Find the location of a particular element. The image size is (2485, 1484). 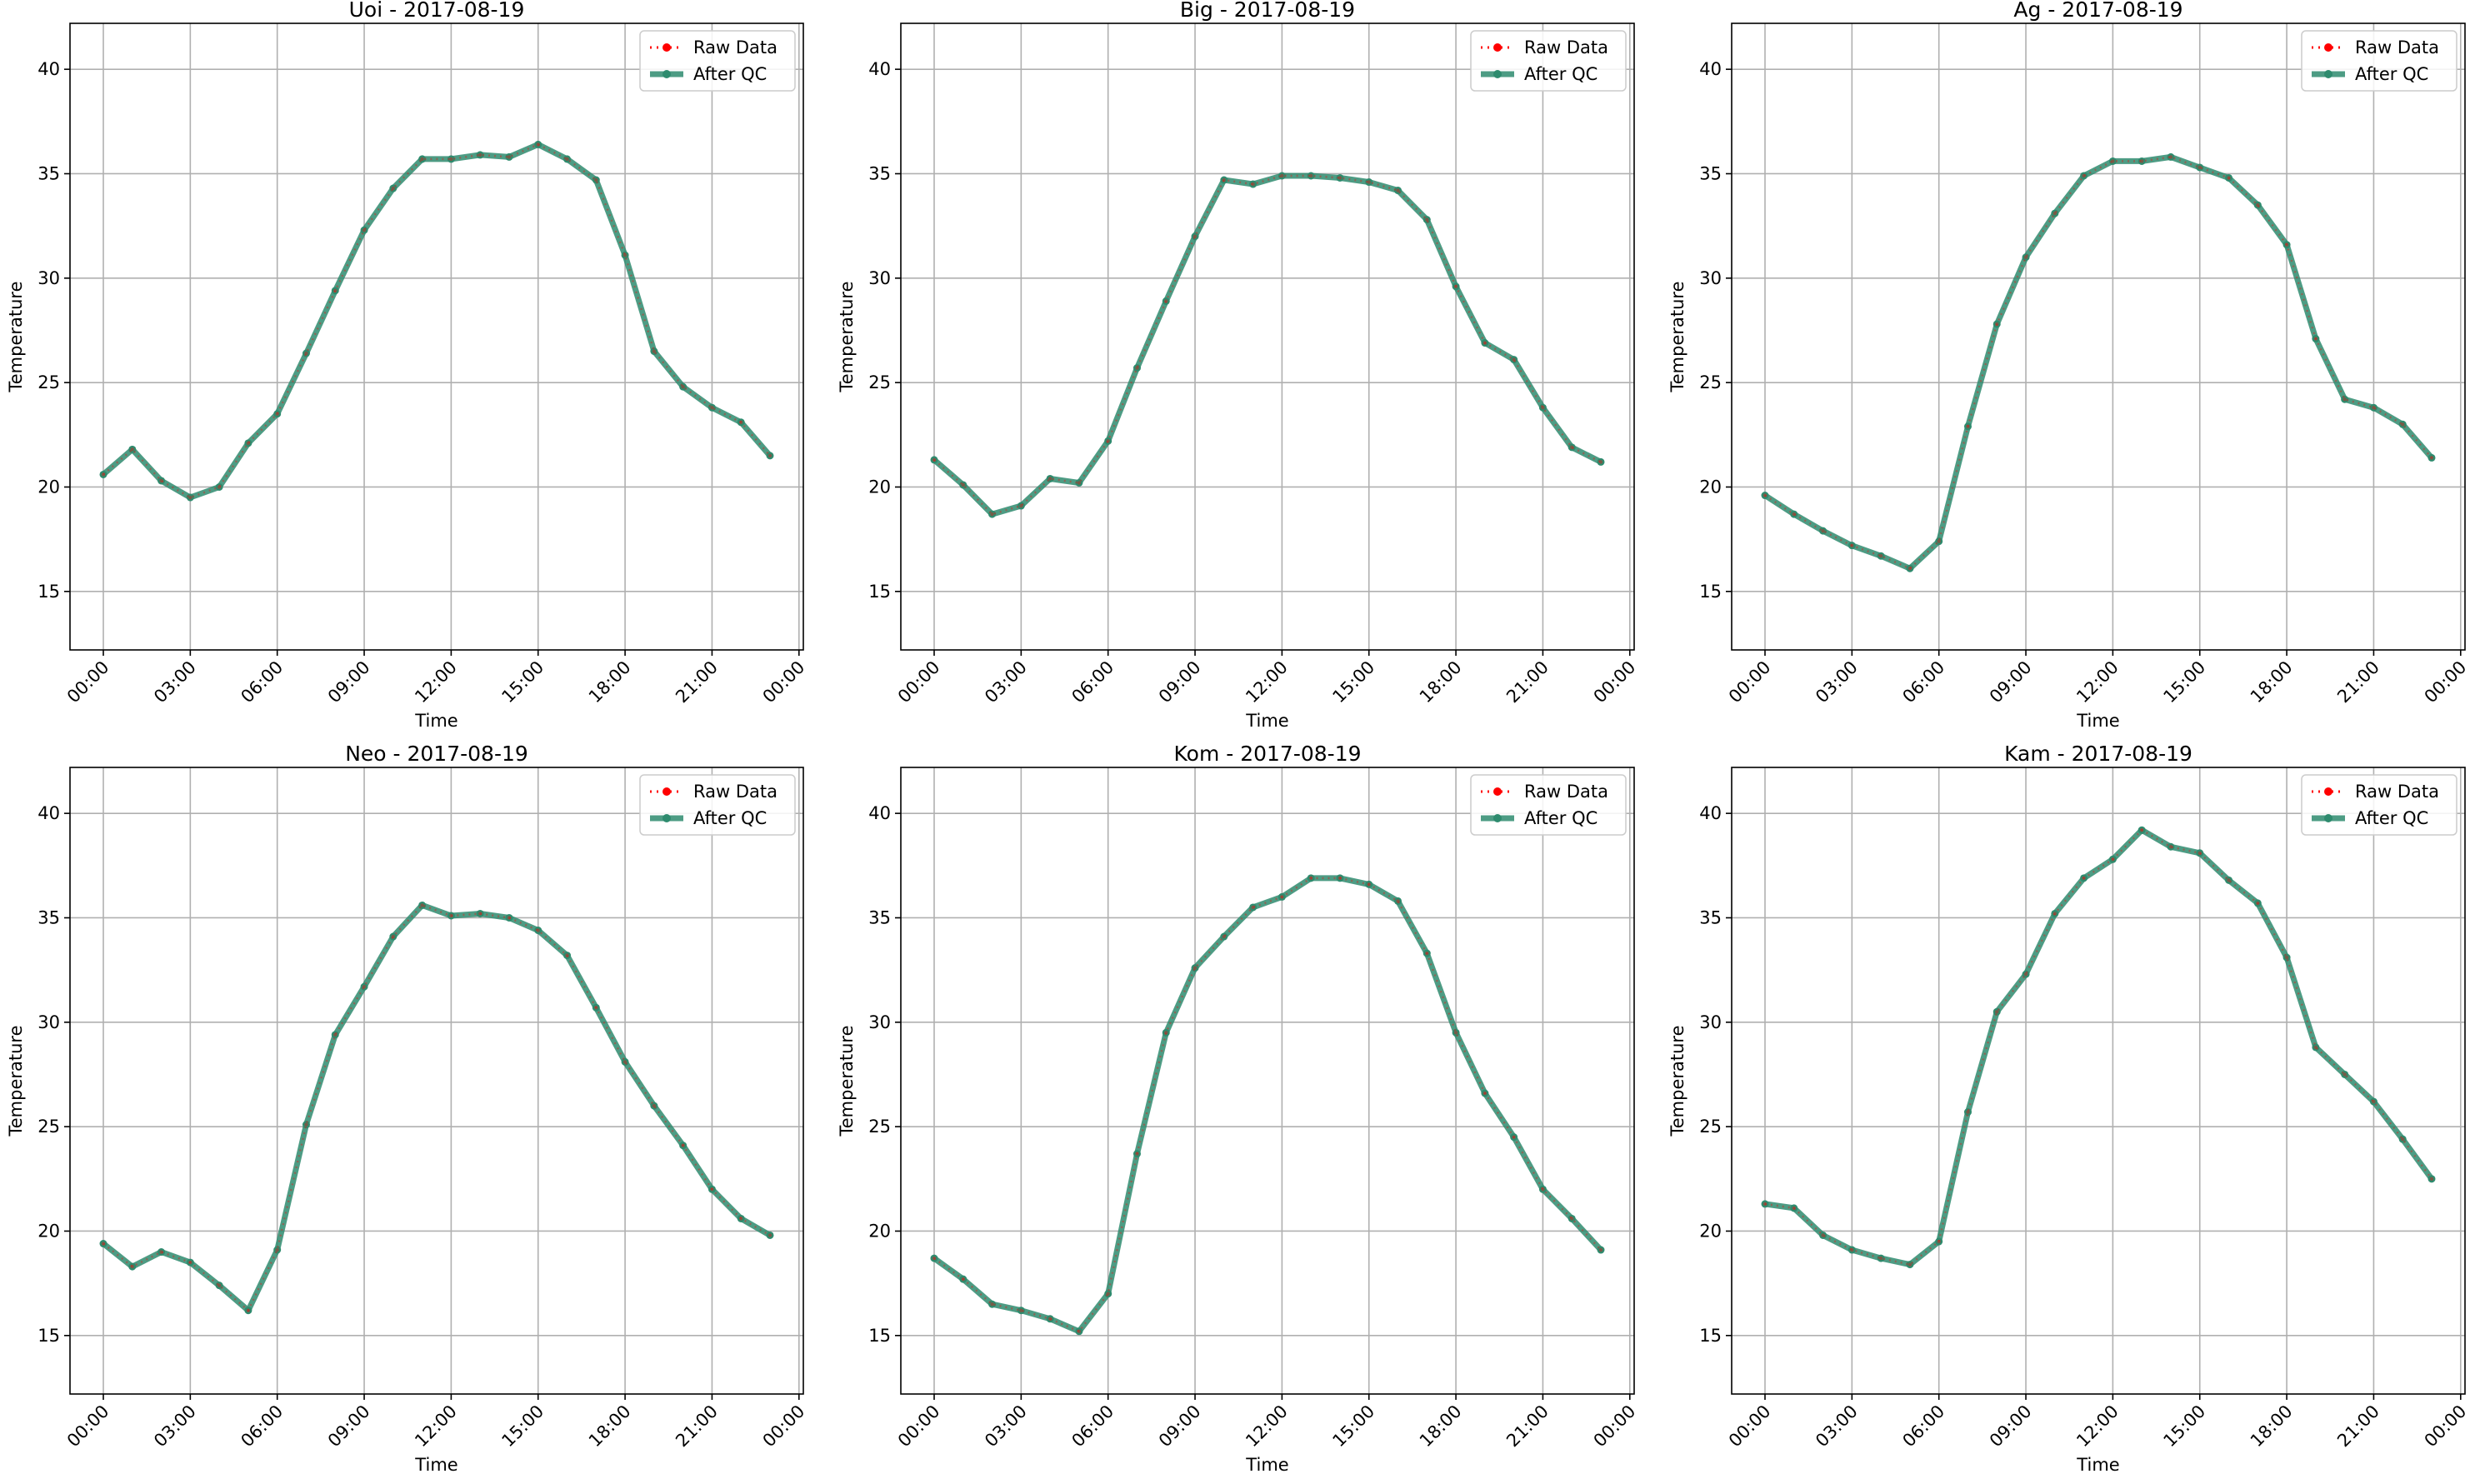

y-tick-label: 15 is located at coordinates (49, 592).